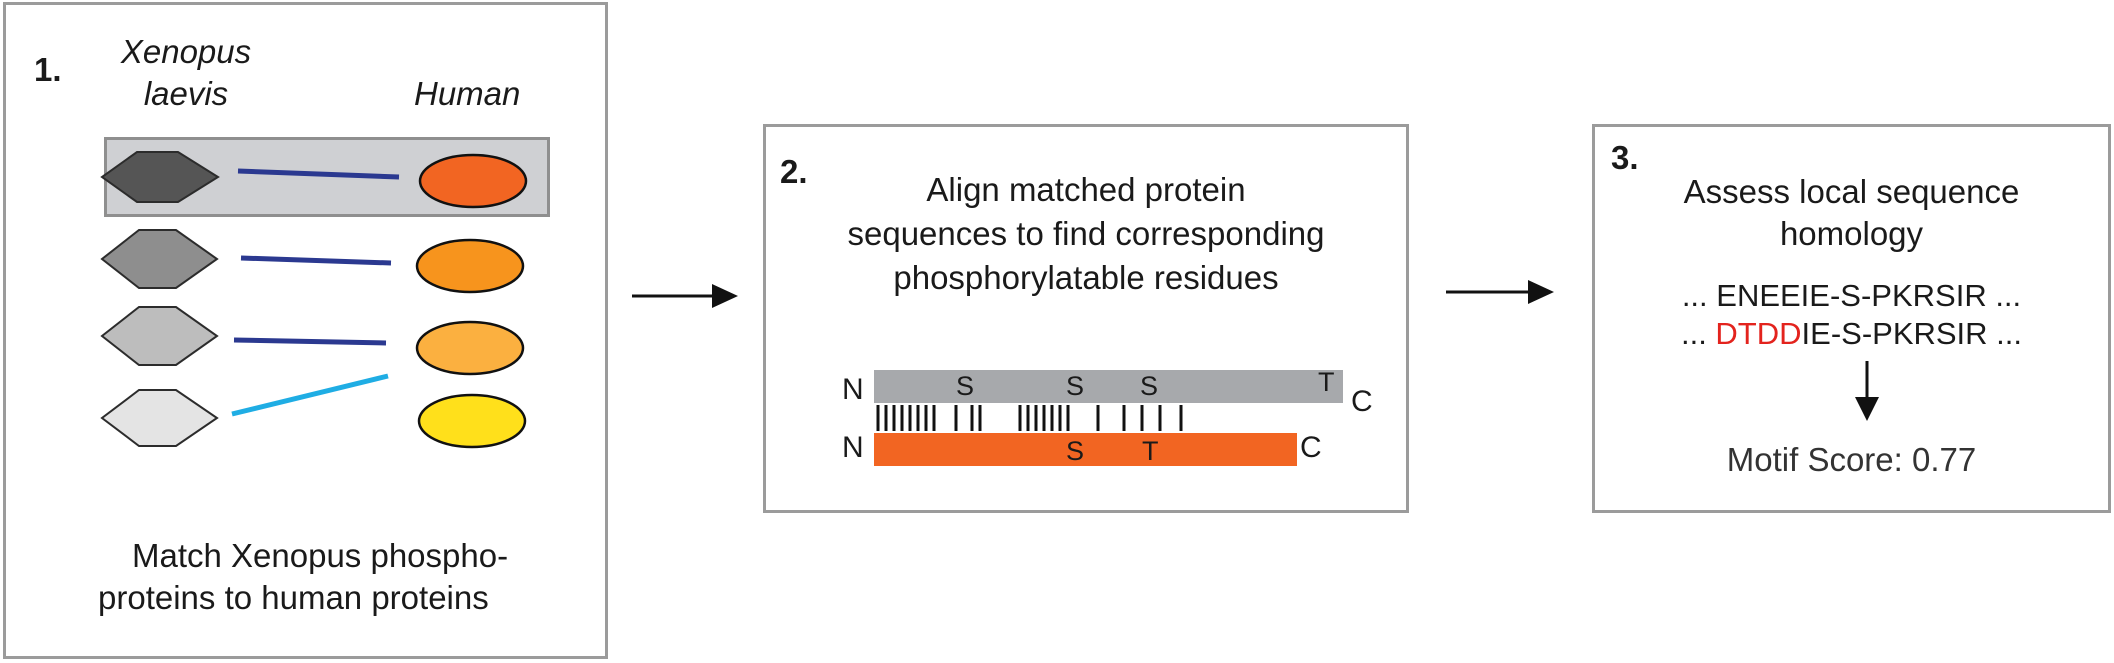  Describe the element at coordinates (1149, 386) in the screenshot. I see `top-residue-3: S` at that location.